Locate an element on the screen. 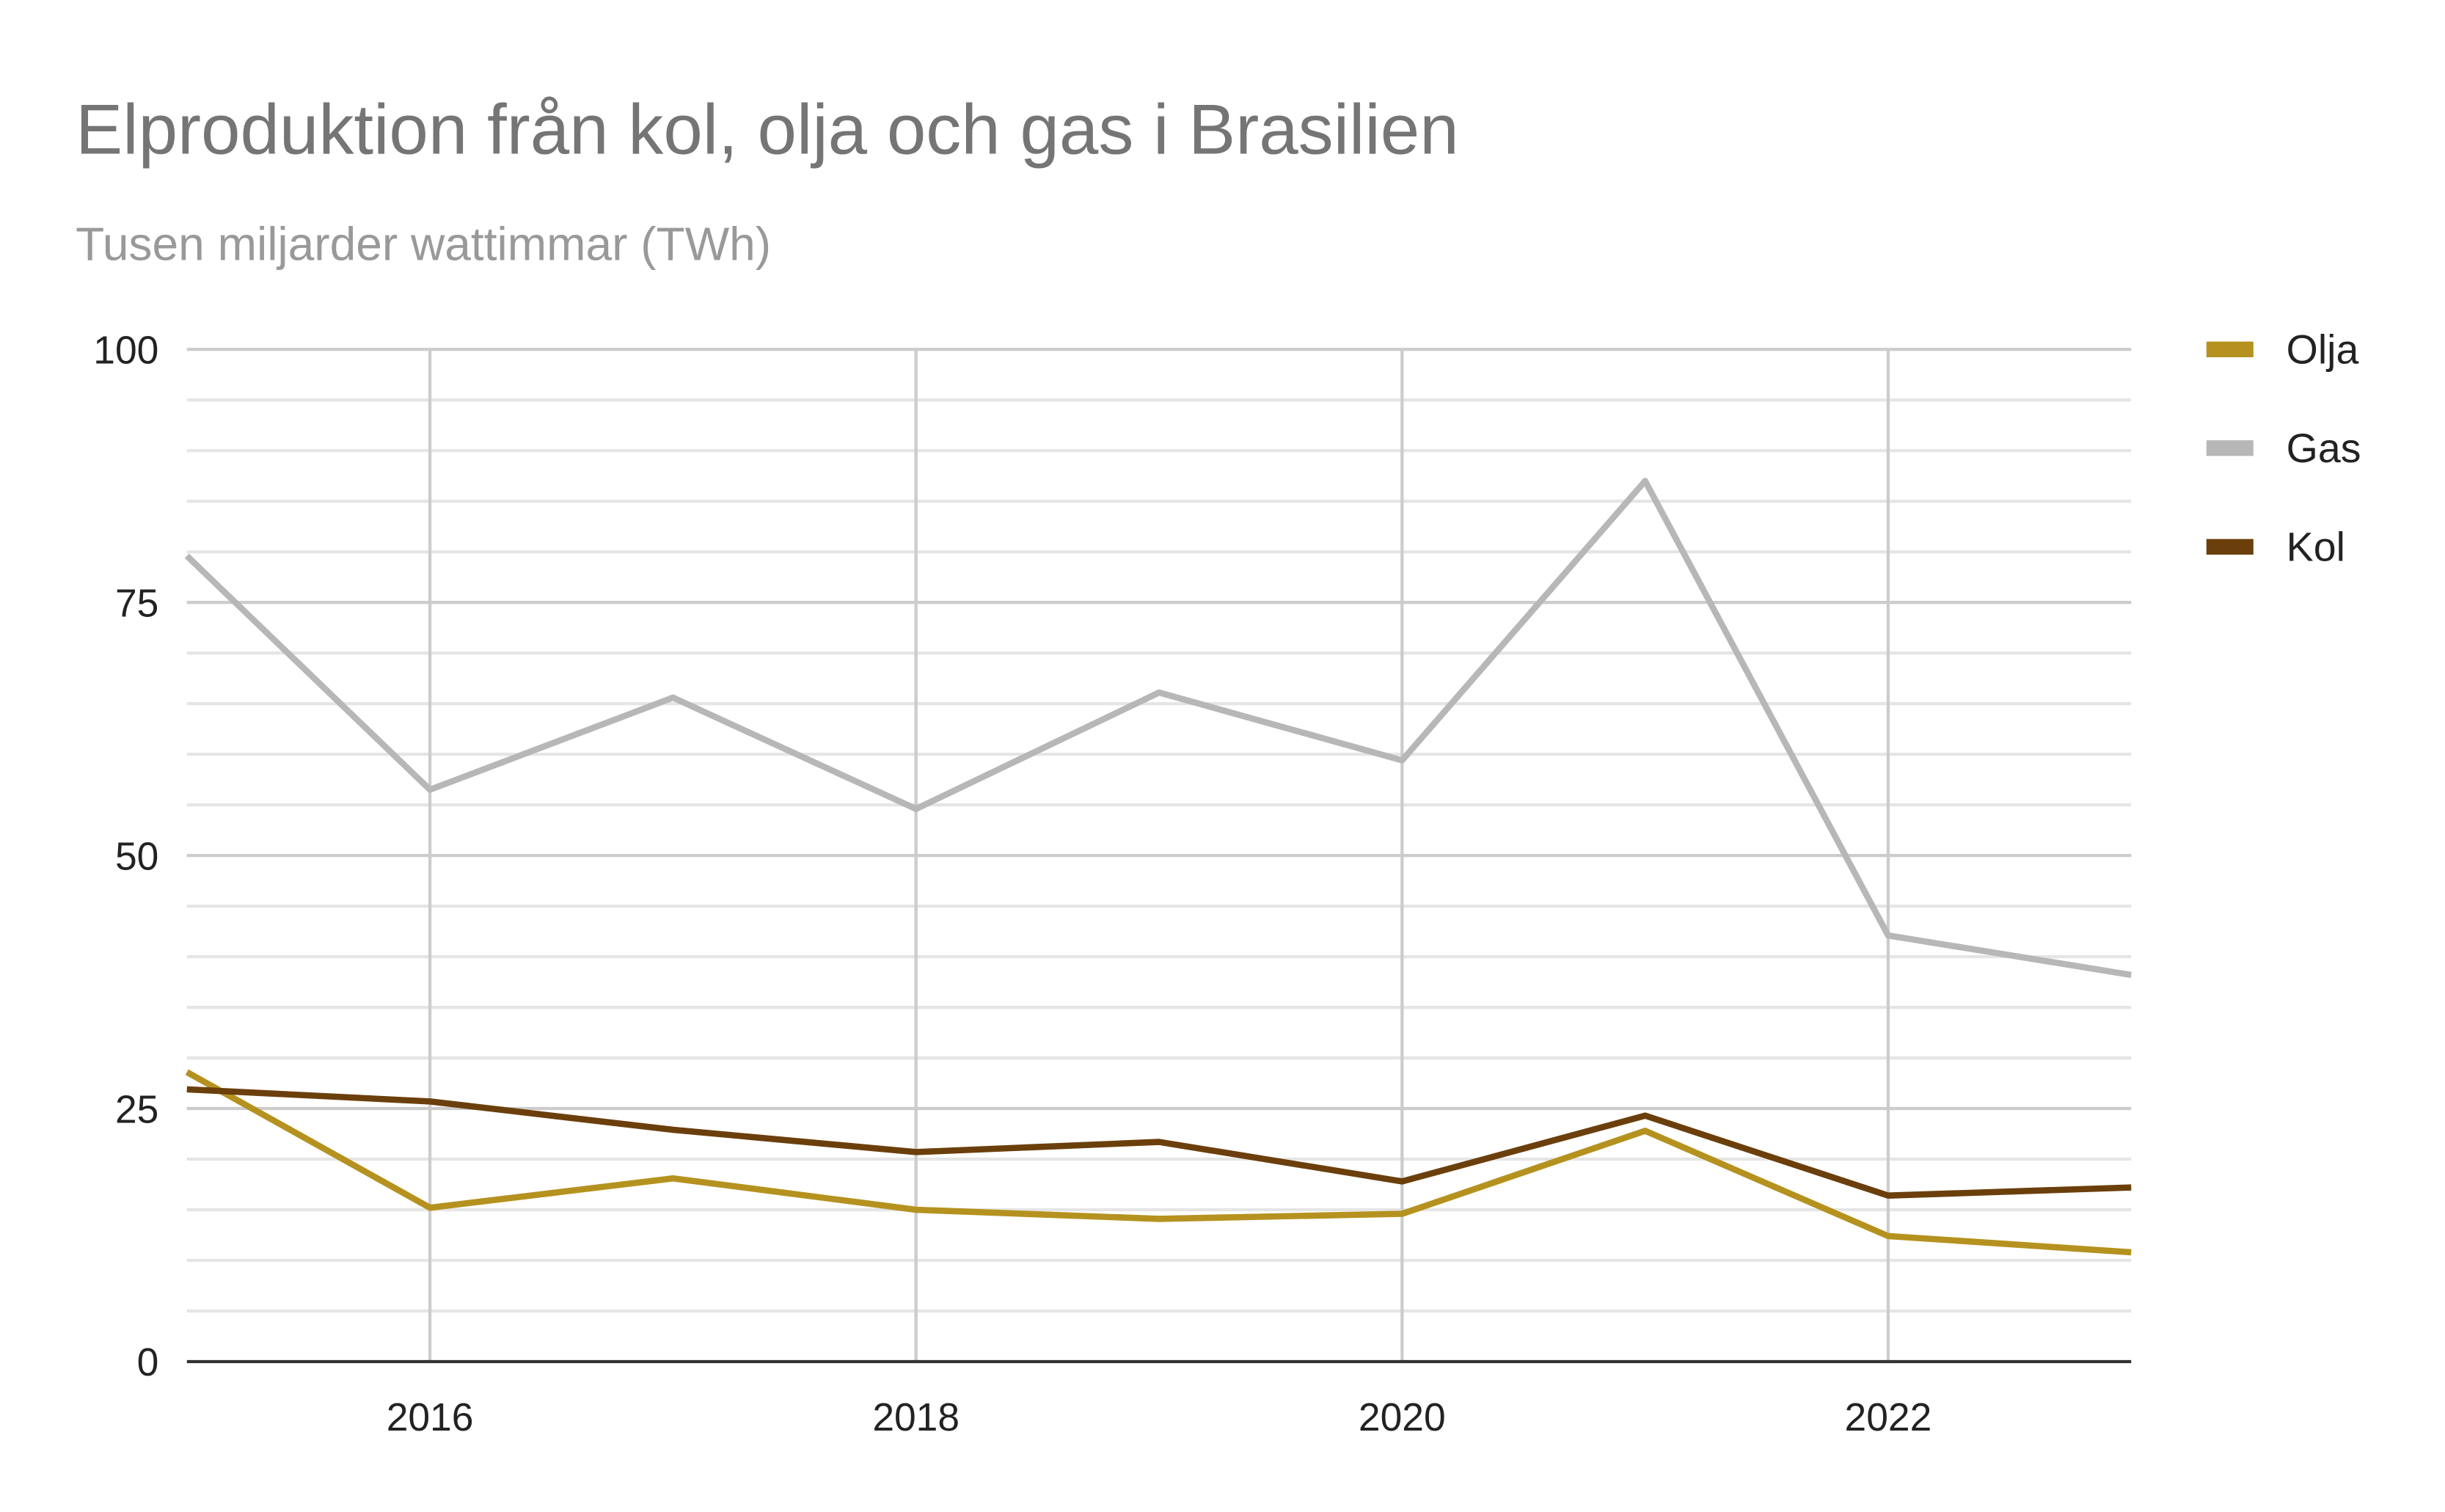 Image resolution: width=2445 pixels, height=1512 pixels. y-tick-label: 0 is located at coordinates (148, 1362).